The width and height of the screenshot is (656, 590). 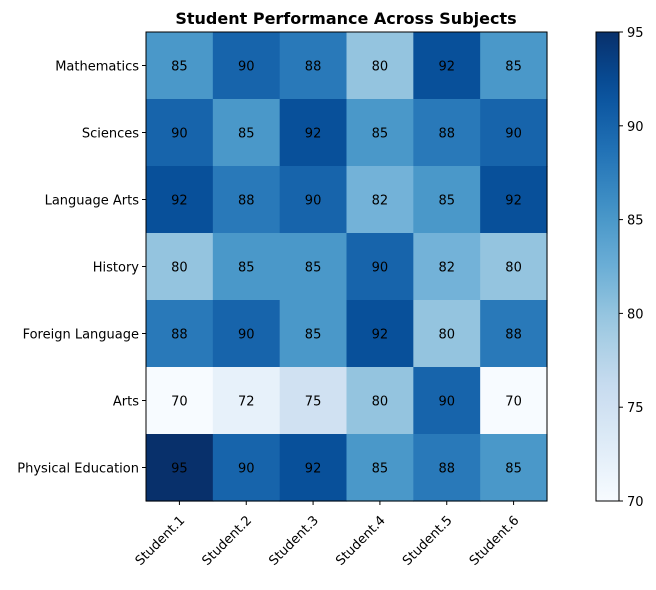 I want to click on colorbar-tick-label: 95, so click(x=635, y=33).